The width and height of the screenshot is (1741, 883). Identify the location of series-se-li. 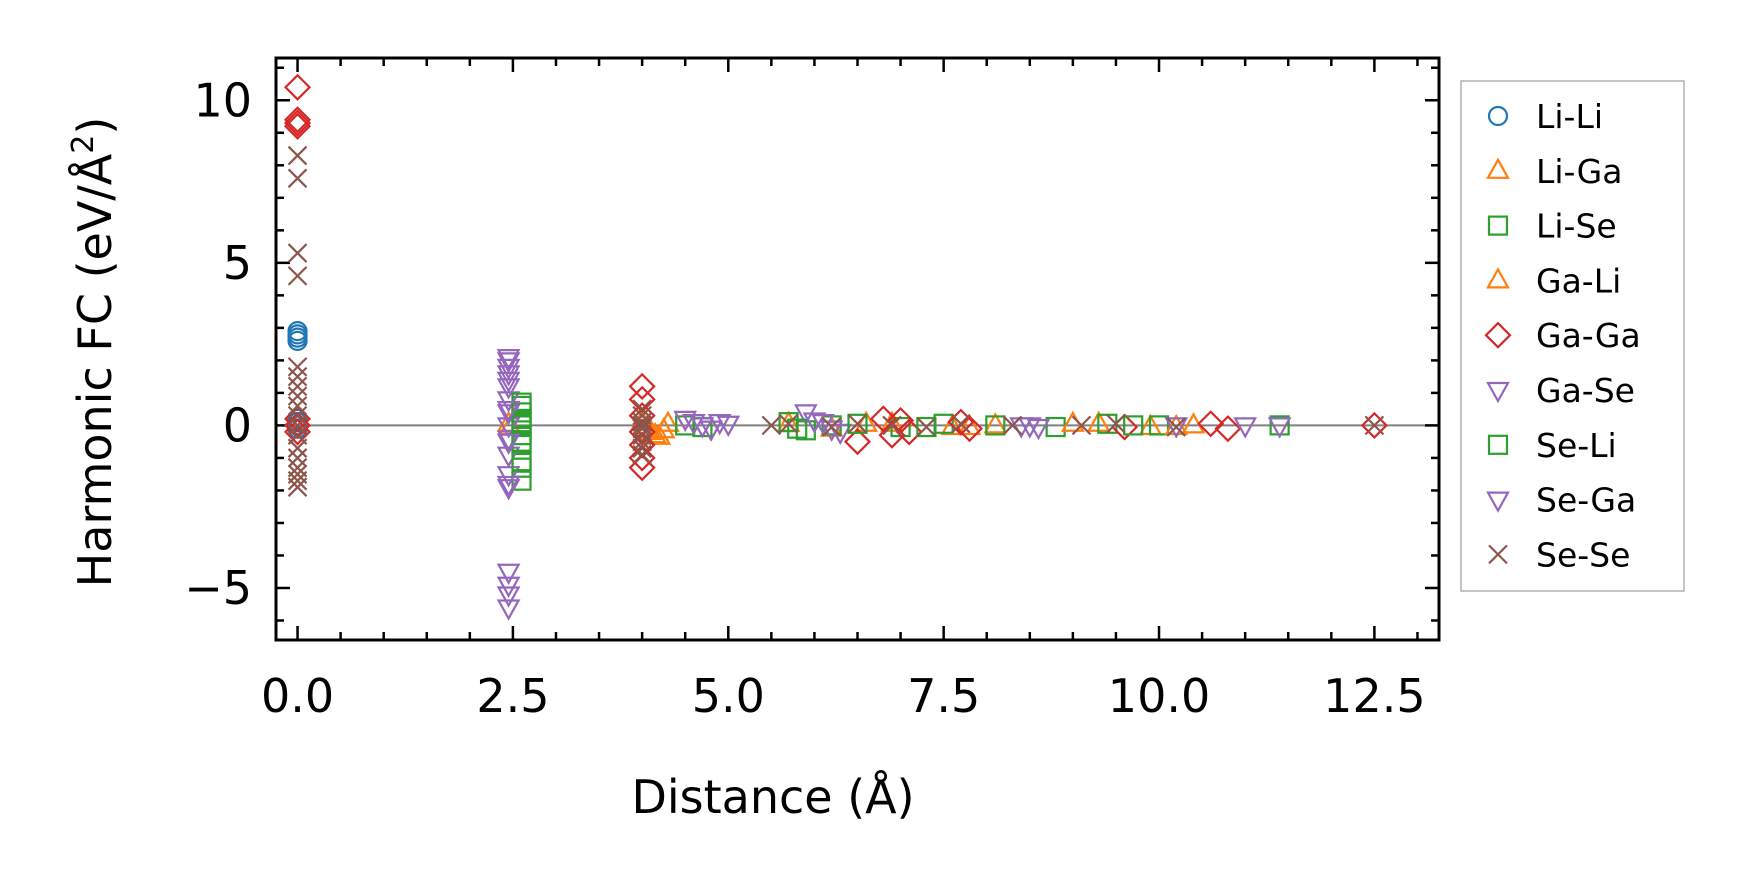
(827, 432).